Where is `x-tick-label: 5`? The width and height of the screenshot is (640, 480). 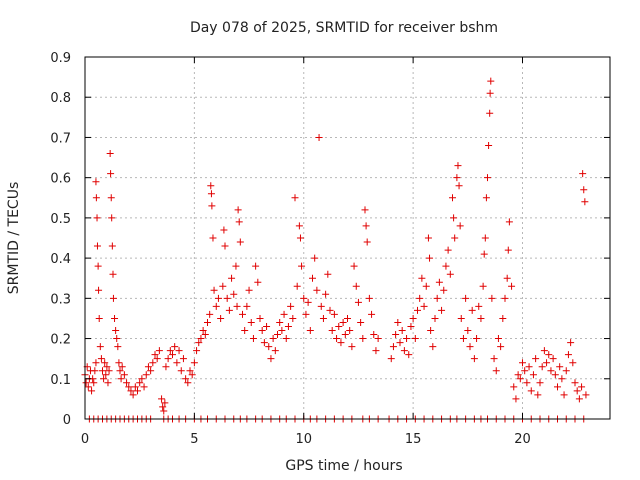 x-tick-label: 5 is located at coordinates (194, 439).